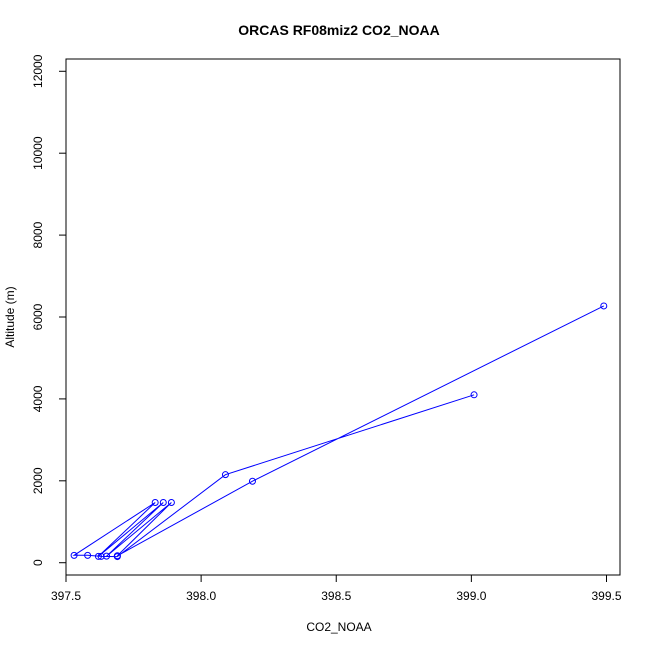 The width and height of the screenshot is (650, 650). I want to click on y-axis-label: Altitude (m), so click(10, 316).